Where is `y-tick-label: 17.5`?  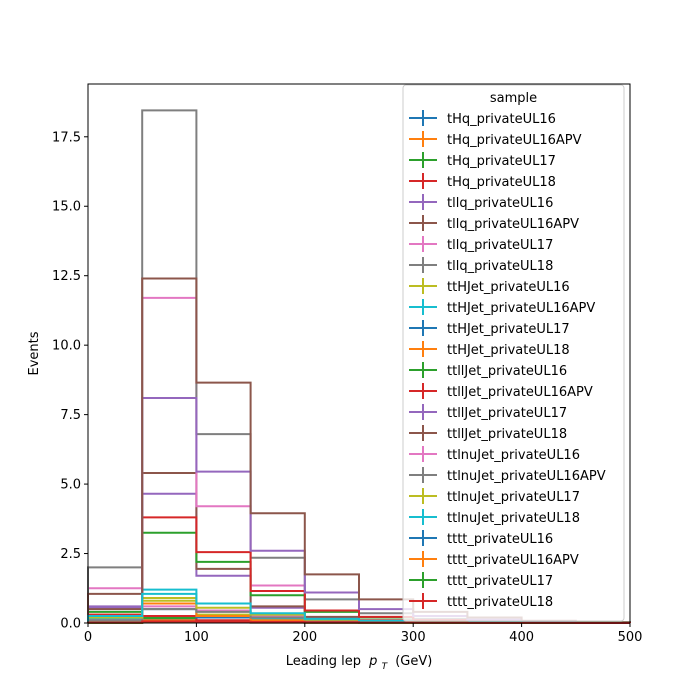
y-tick-label: 17.5 is located at coordinates (66, 137).